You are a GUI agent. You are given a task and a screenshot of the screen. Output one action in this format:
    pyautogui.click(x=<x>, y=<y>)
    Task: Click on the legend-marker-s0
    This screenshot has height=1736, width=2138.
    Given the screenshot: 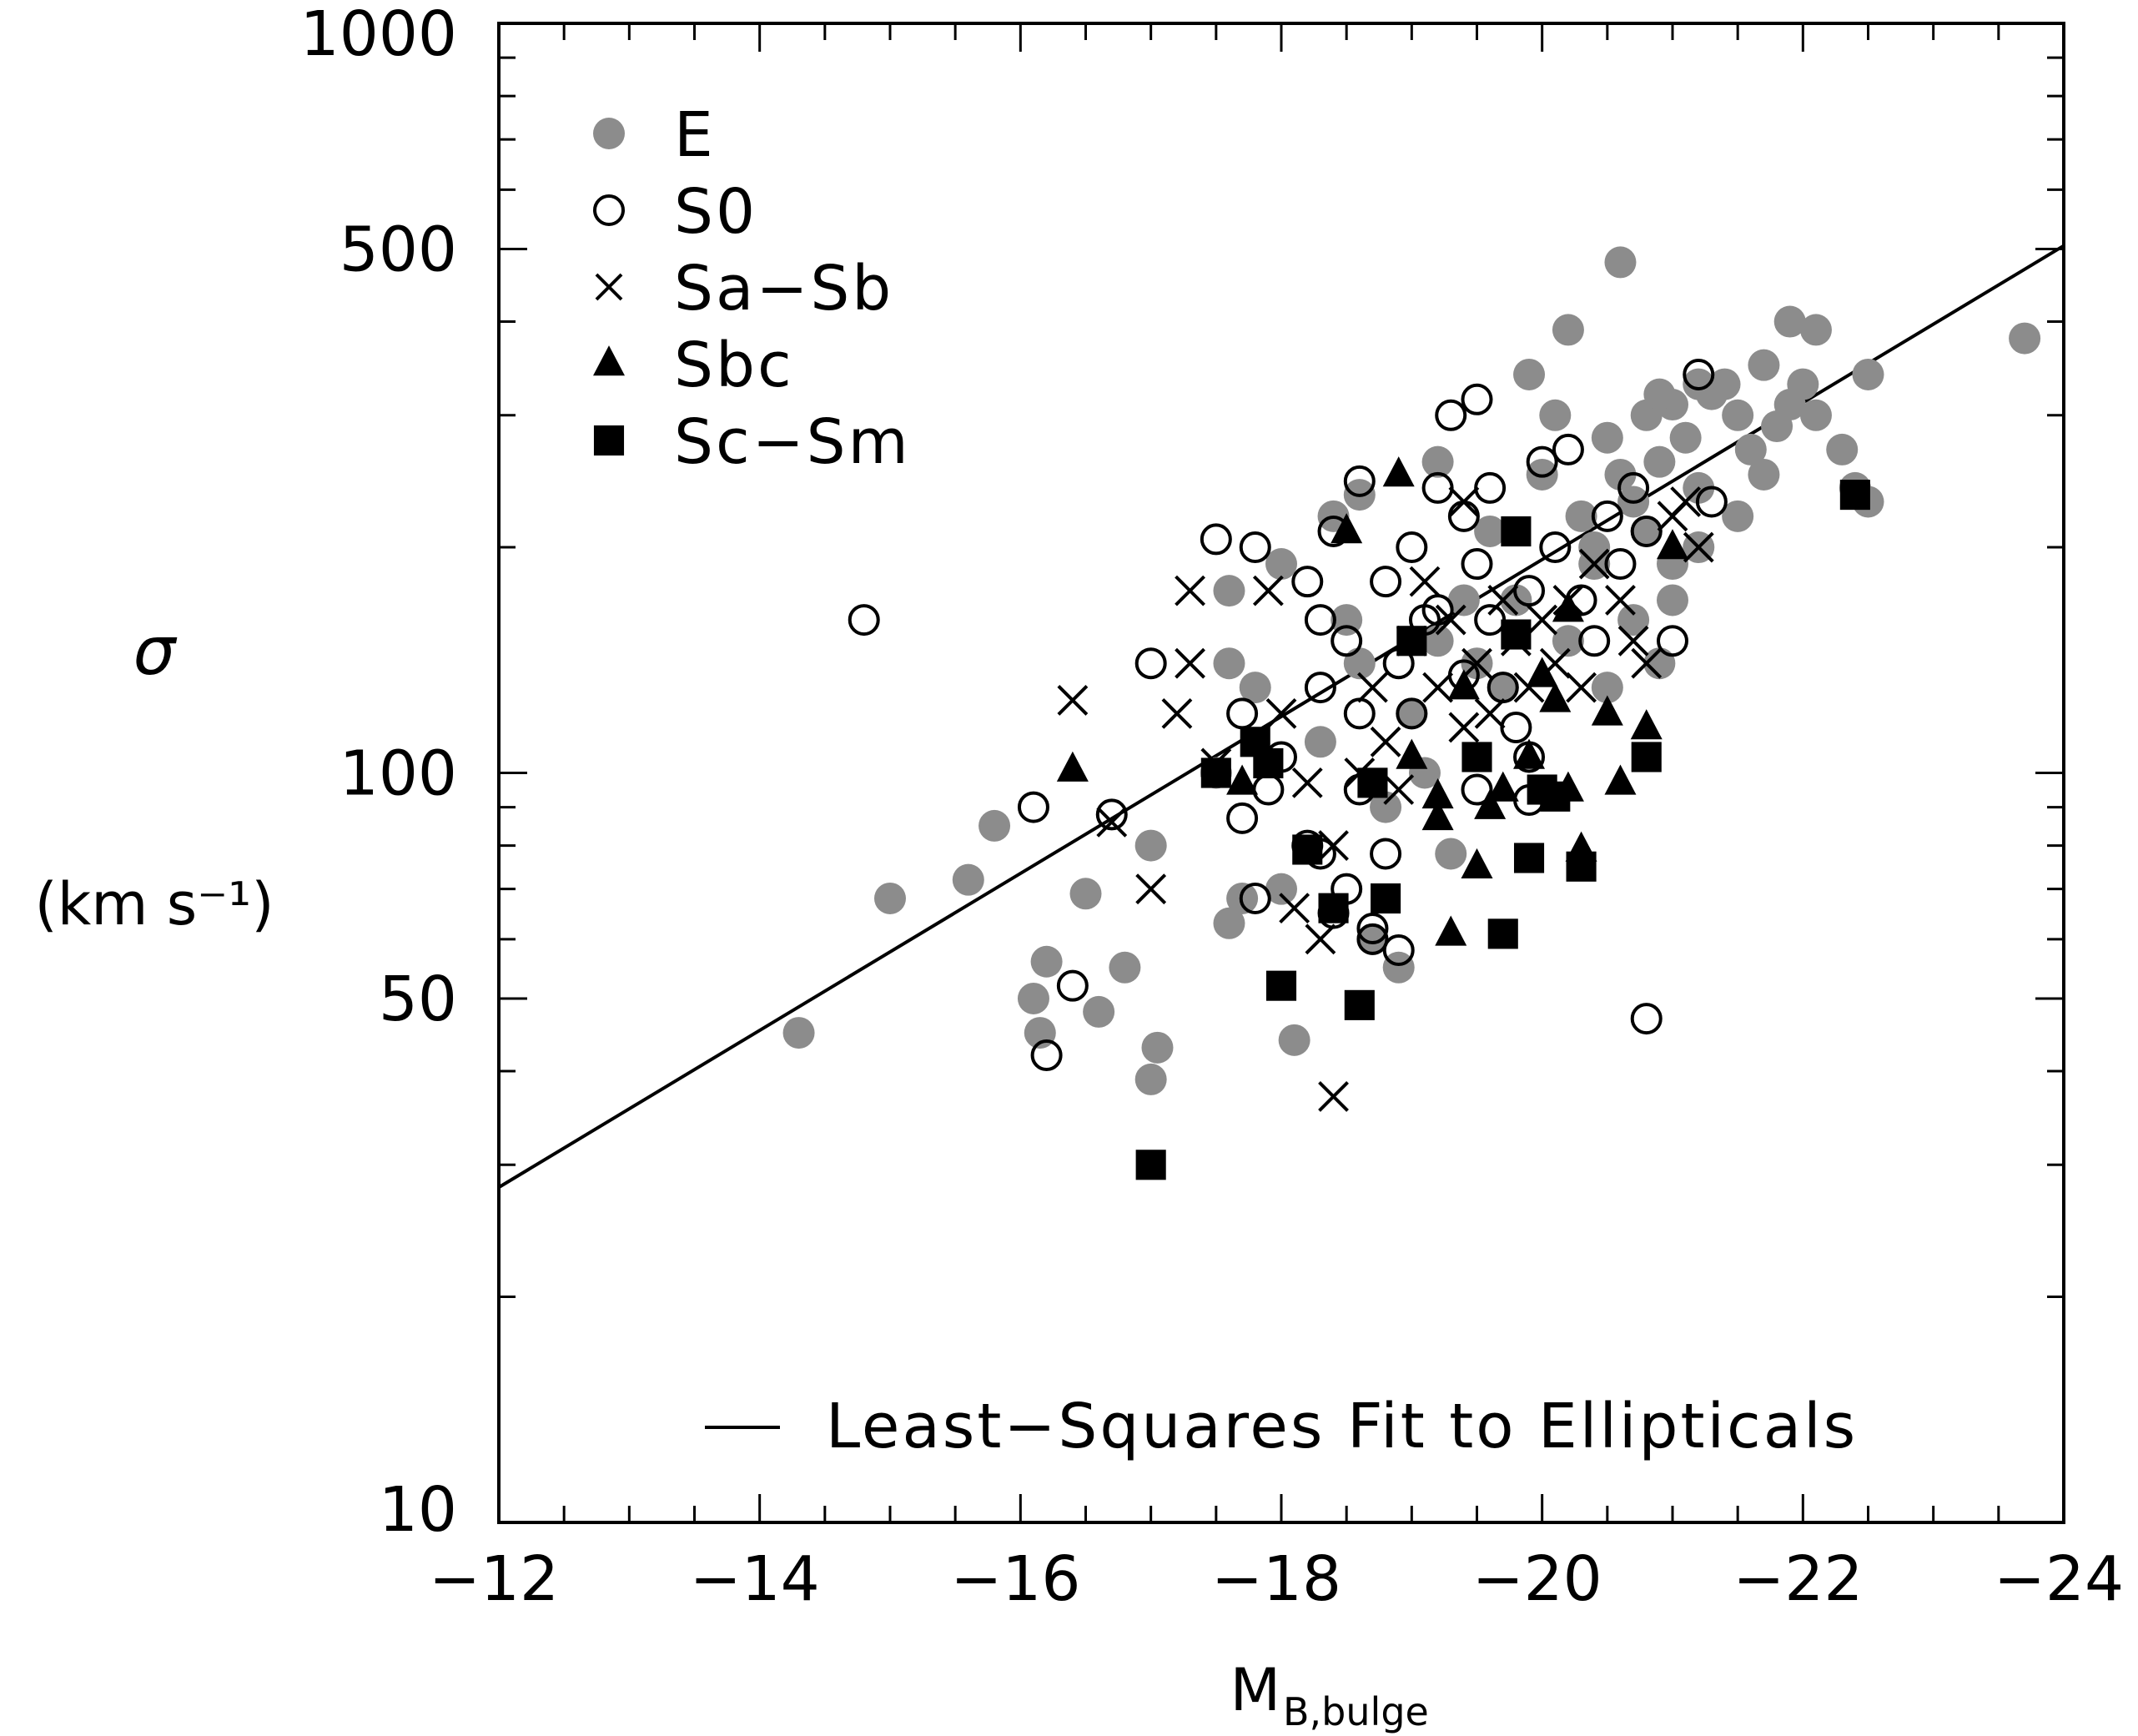 What is the action you would take?
    pyautogui.click(x=609, y=210)
    